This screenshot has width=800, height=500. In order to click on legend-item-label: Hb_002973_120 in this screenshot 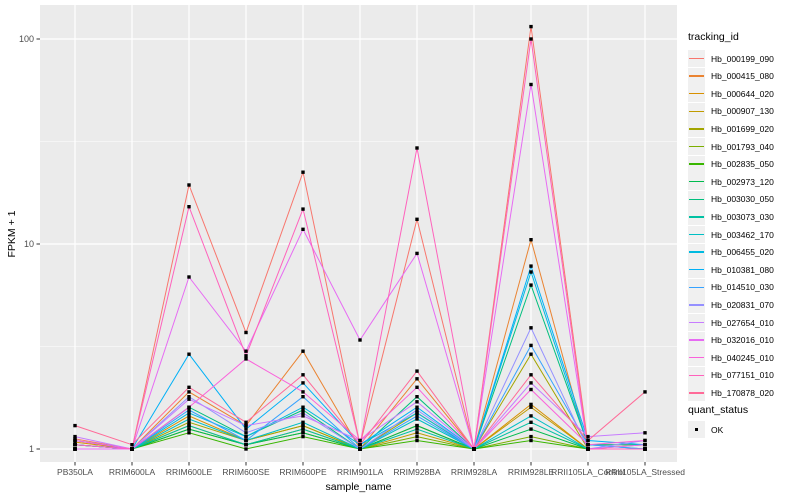, I will do `click(742, 181)`.